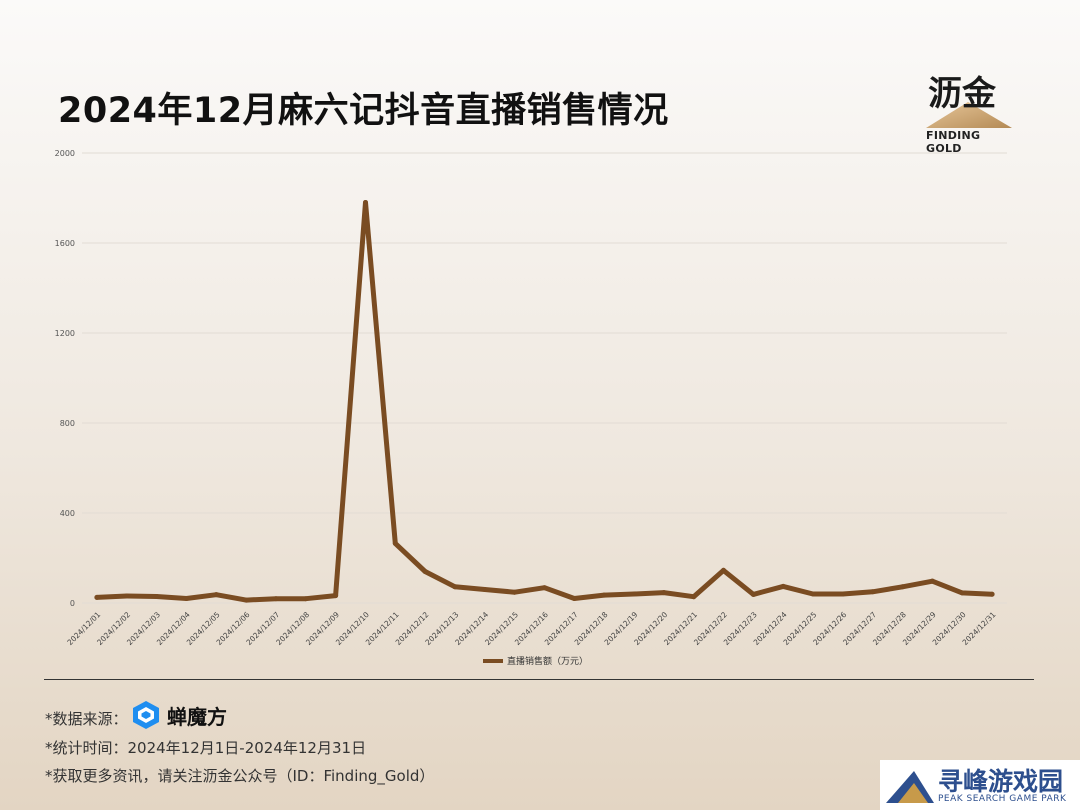 The image size is (1080, 810). Describe the element at coordinates (953, 142) in the screenshot. I see `logo-en-text: FINDING GOLD` at that location.